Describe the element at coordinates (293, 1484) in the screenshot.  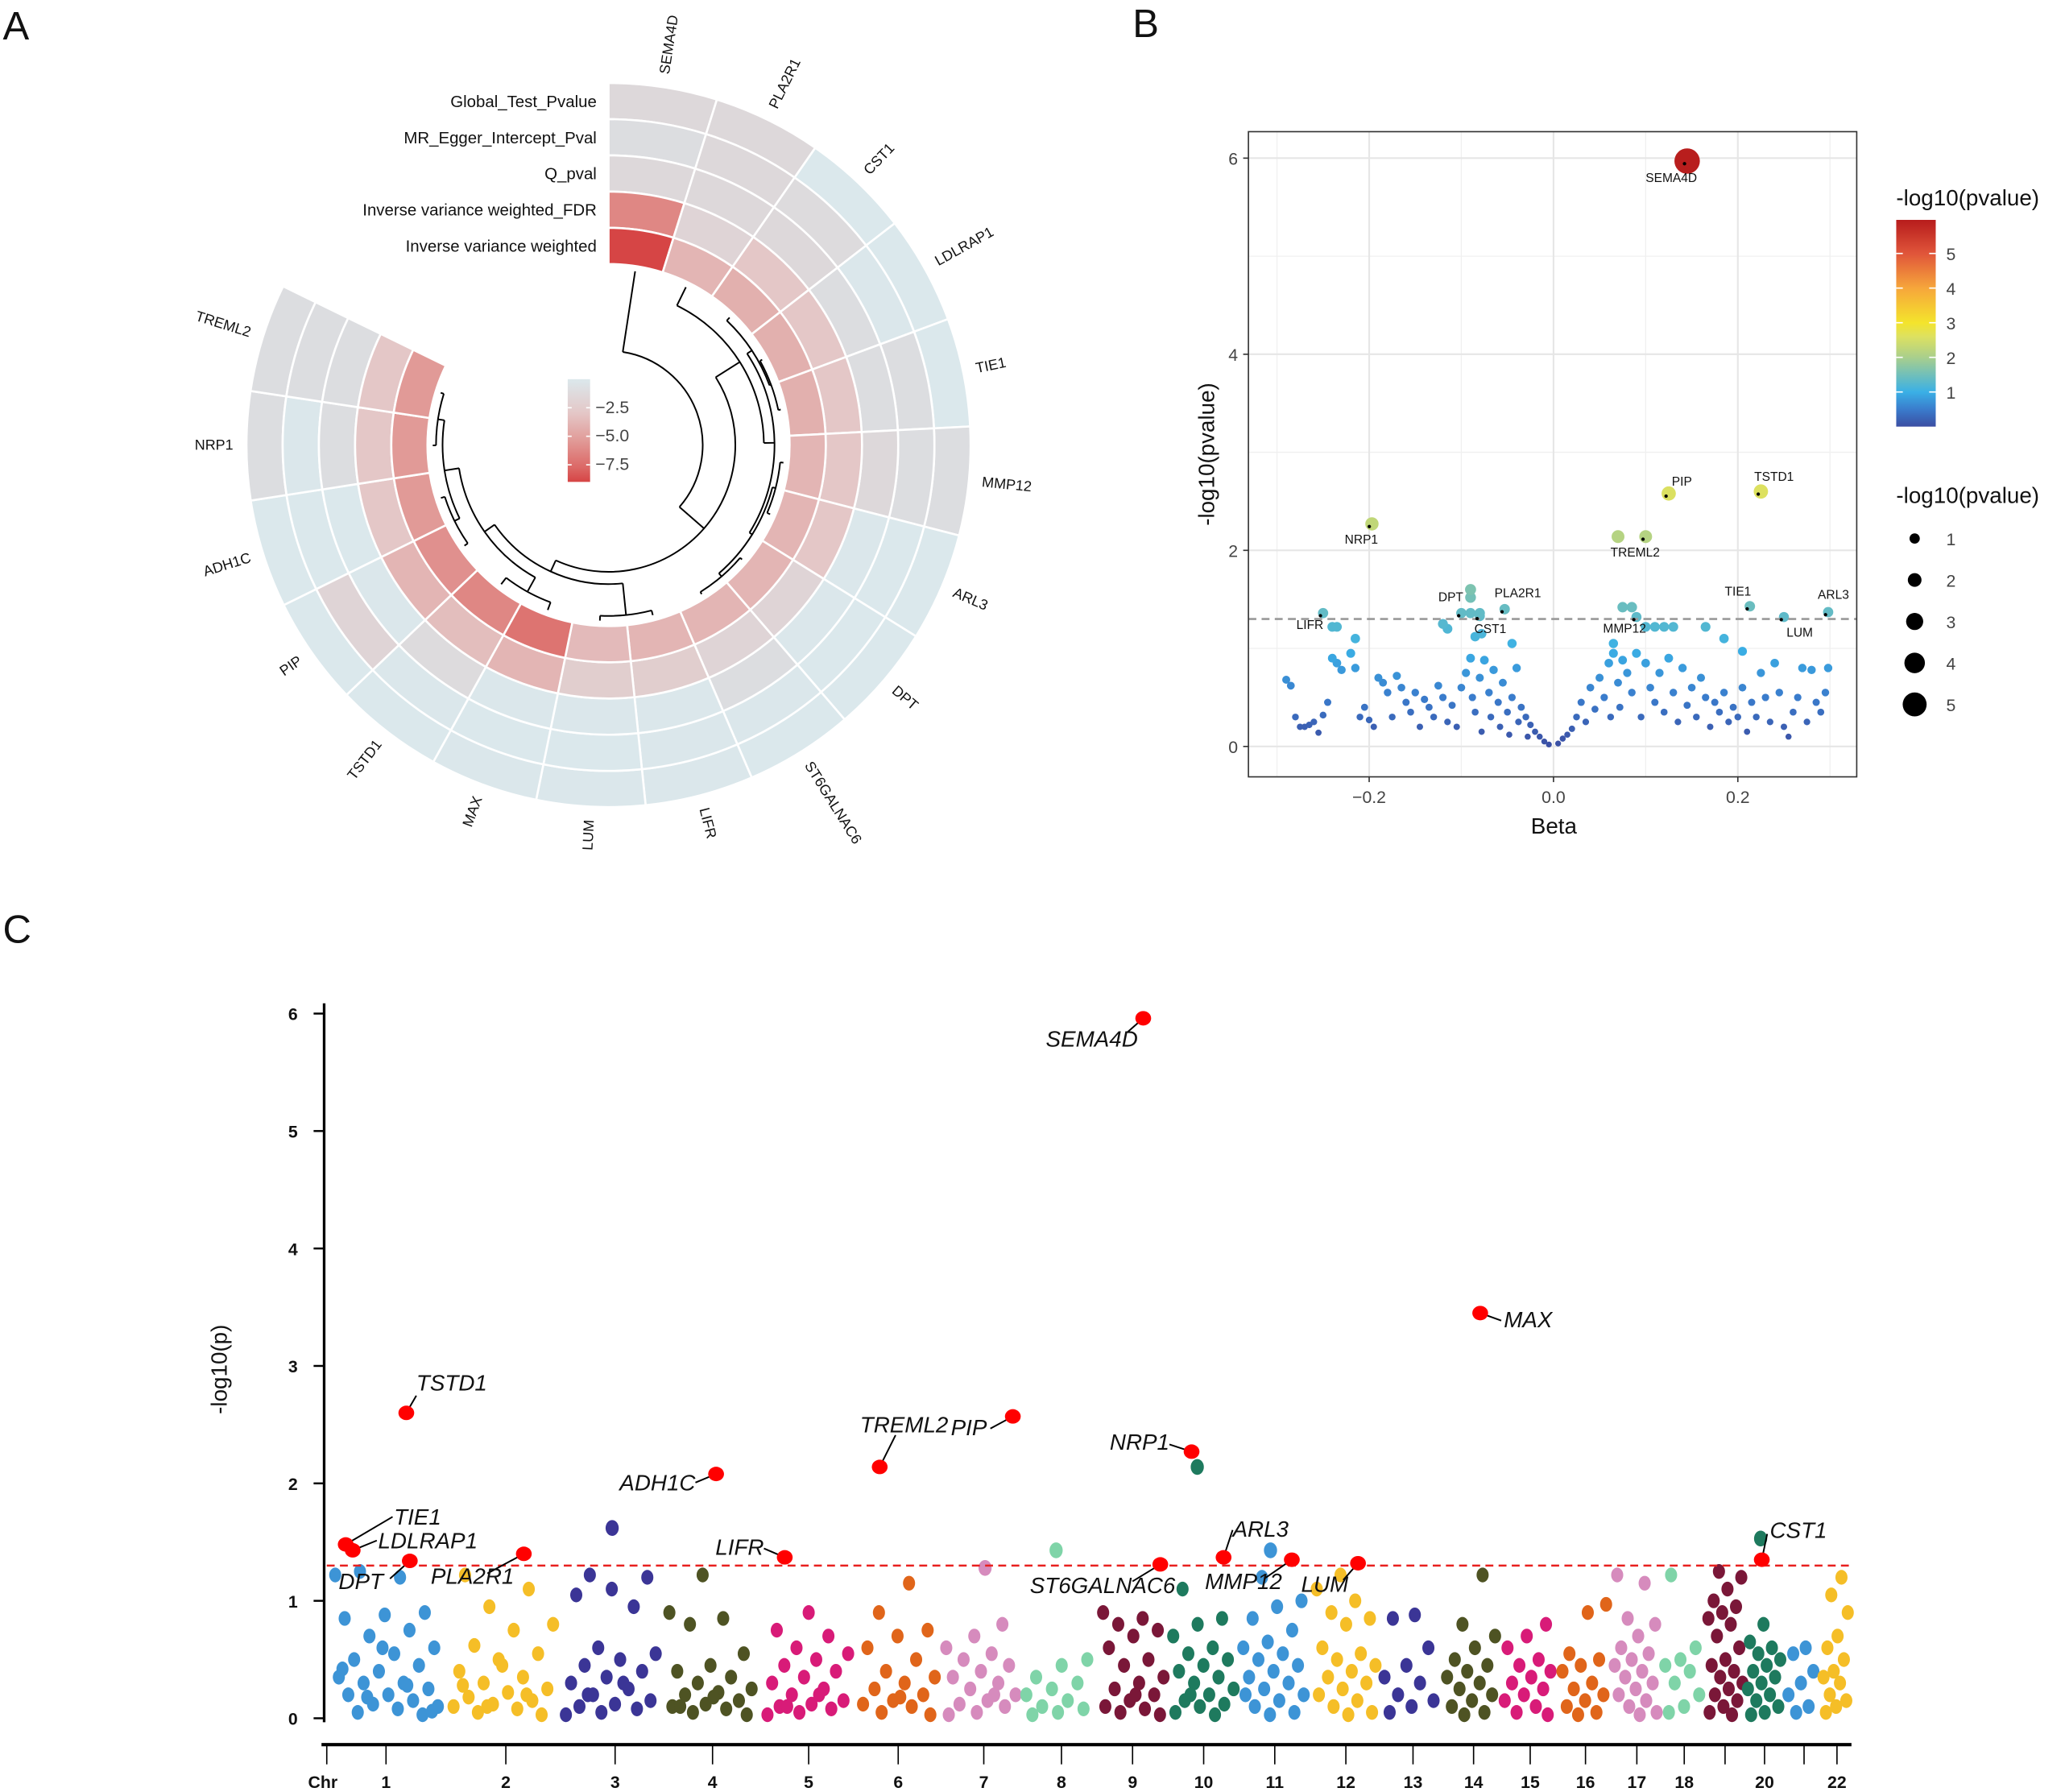
I see `y-tick-label: 2` at that location.